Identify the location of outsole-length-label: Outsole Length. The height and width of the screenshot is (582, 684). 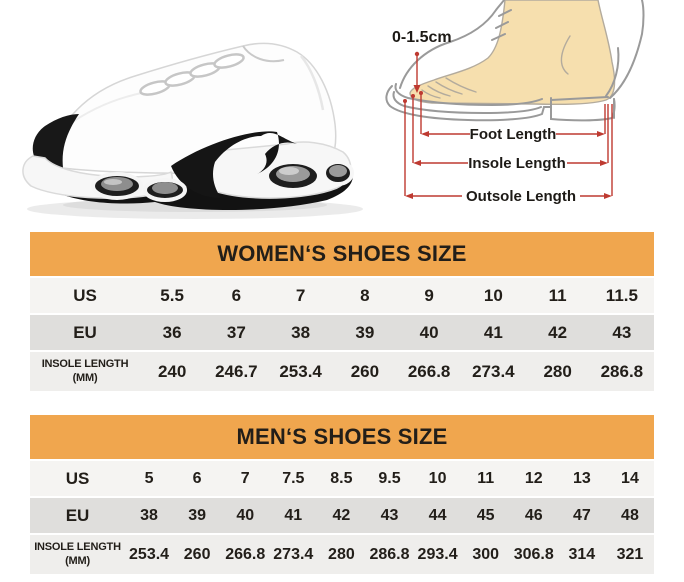
(521, 196).